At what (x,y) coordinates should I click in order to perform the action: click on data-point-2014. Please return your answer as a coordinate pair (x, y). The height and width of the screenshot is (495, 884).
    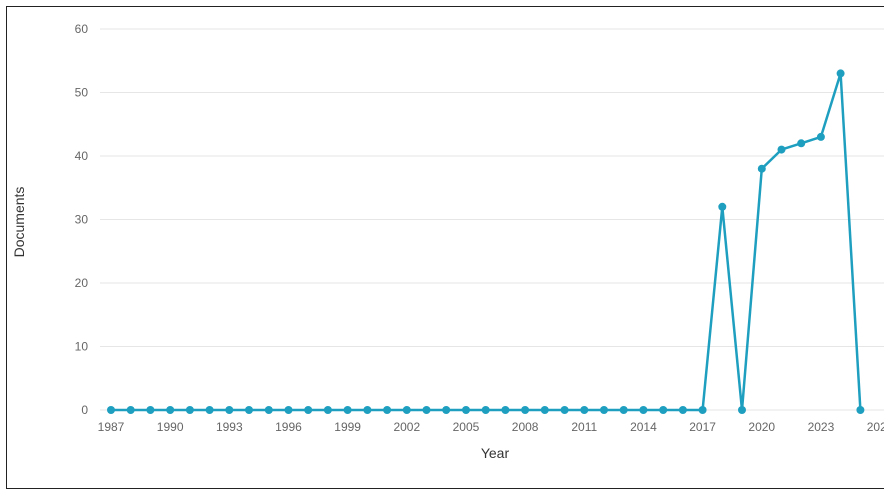
    Looking at the image, I should click on (643, 410).